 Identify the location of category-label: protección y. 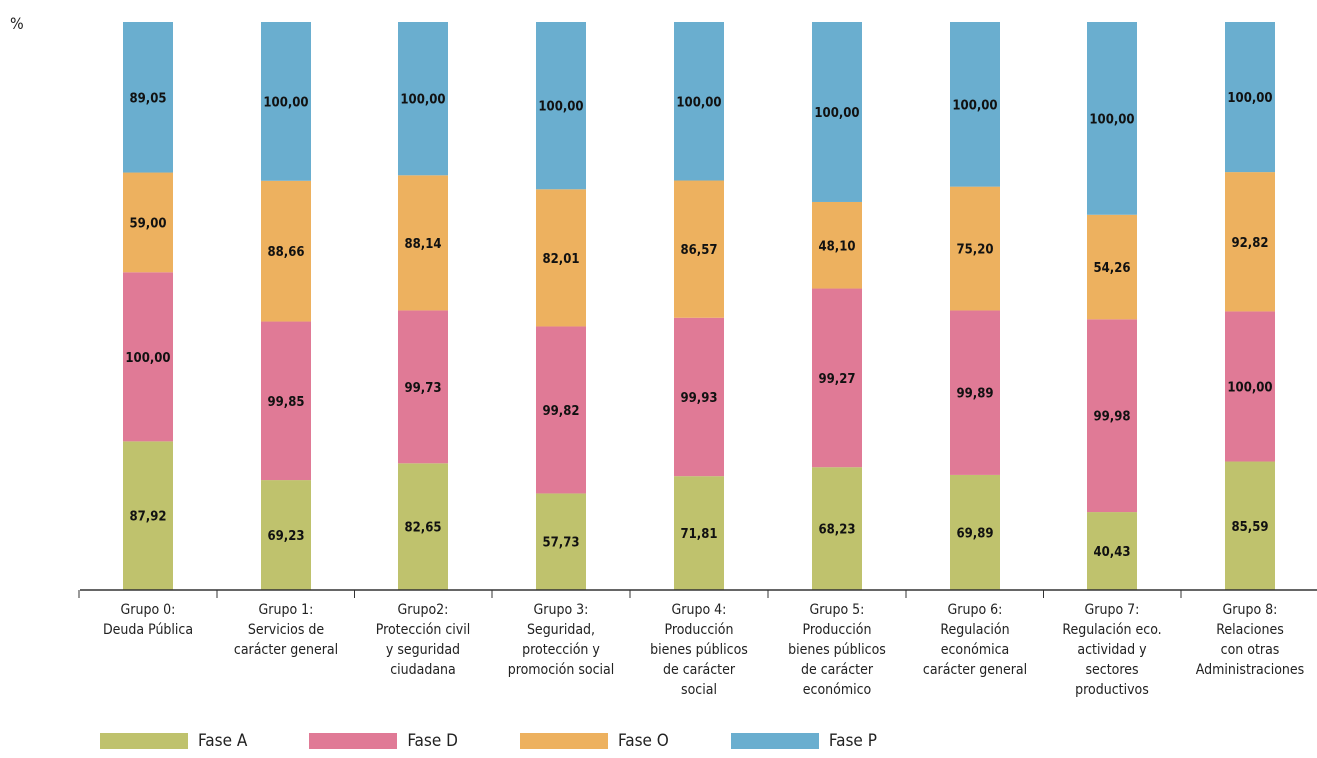
(561, 650).